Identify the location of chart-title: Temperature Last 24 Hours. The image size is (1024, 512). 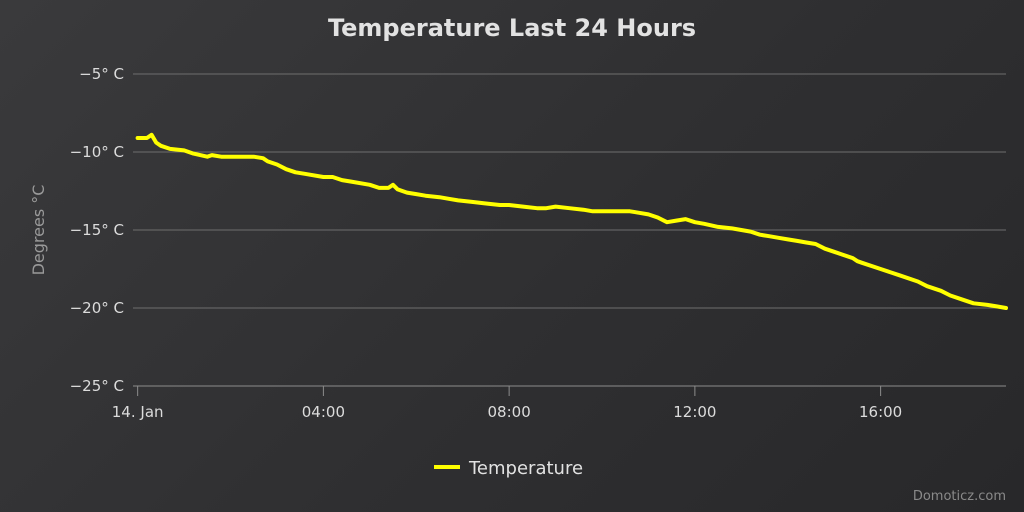
(512, 28).